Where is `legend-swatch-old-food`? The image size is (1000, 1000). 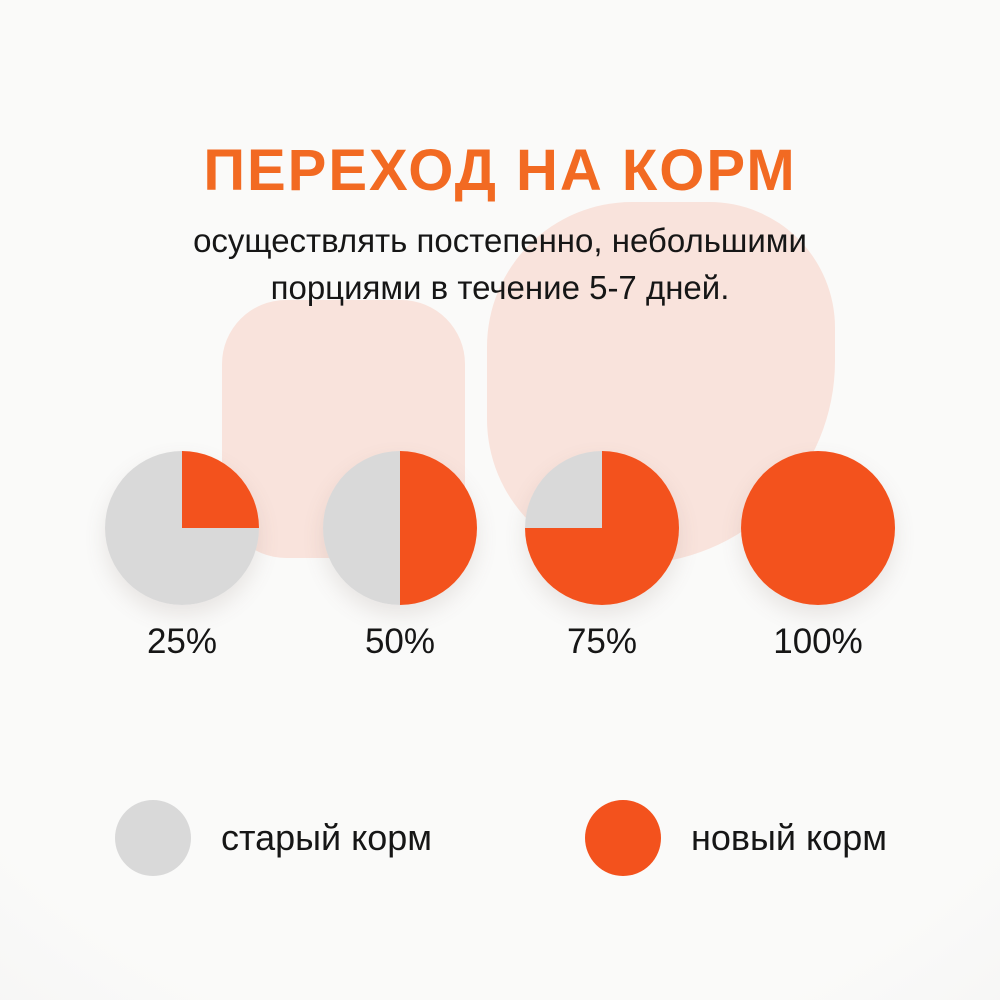
legend-swatch-old-food is located at coordinates (153, 838).